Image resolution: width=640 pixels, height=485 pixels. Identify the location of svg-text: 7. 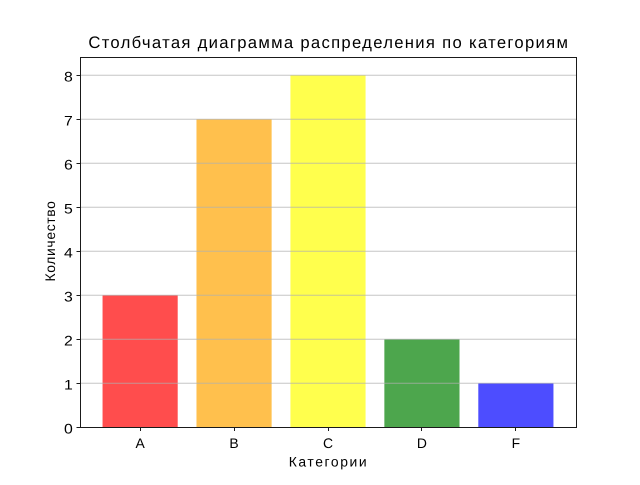
(68, 120).